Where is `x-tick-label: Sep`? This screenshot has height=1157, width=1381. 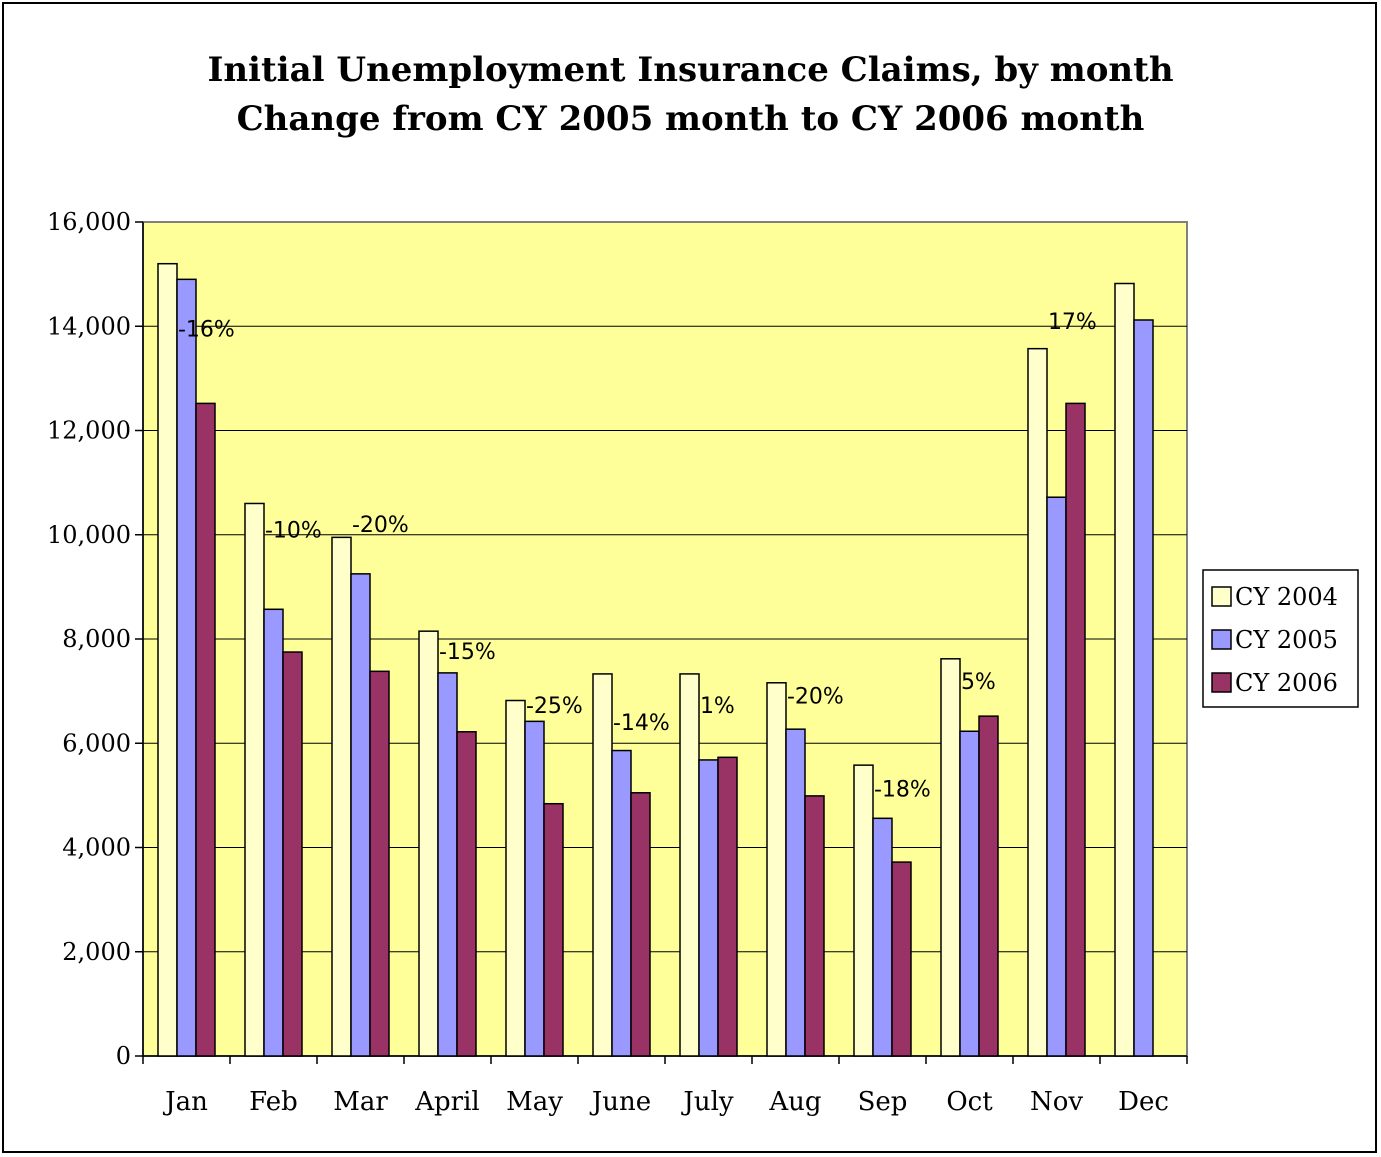 x-tick-label: Sep is located at coordinates (883, 1102).